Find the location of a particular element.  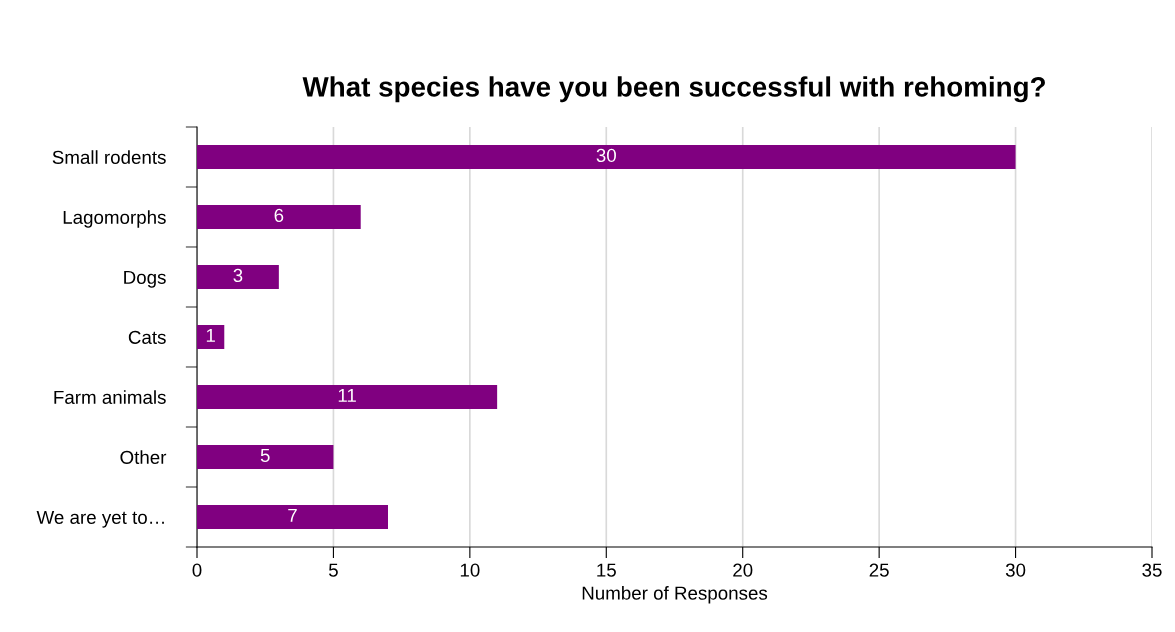

data-label: 6 is located at coordinates (279, 215).